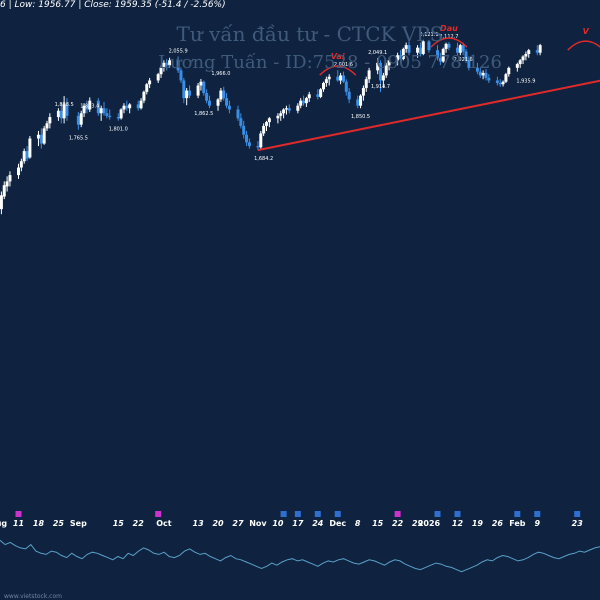 This screenshot has width=600, height=600. I want to click on x-axis-tick-label: 17, so click(298, 523).